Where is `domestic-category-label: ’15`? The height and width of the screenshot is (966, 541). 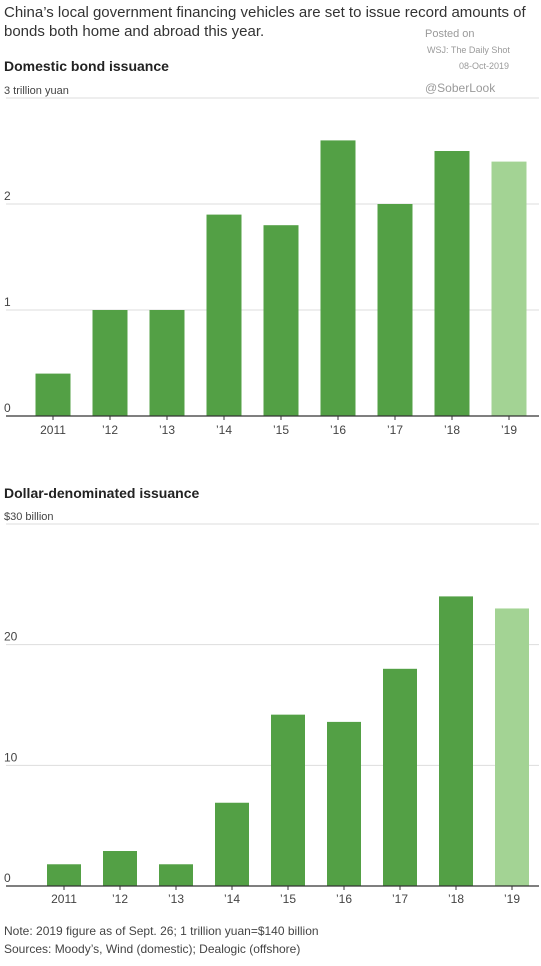 domestic-category-label: ’15 is located at coordinates (281, 430).